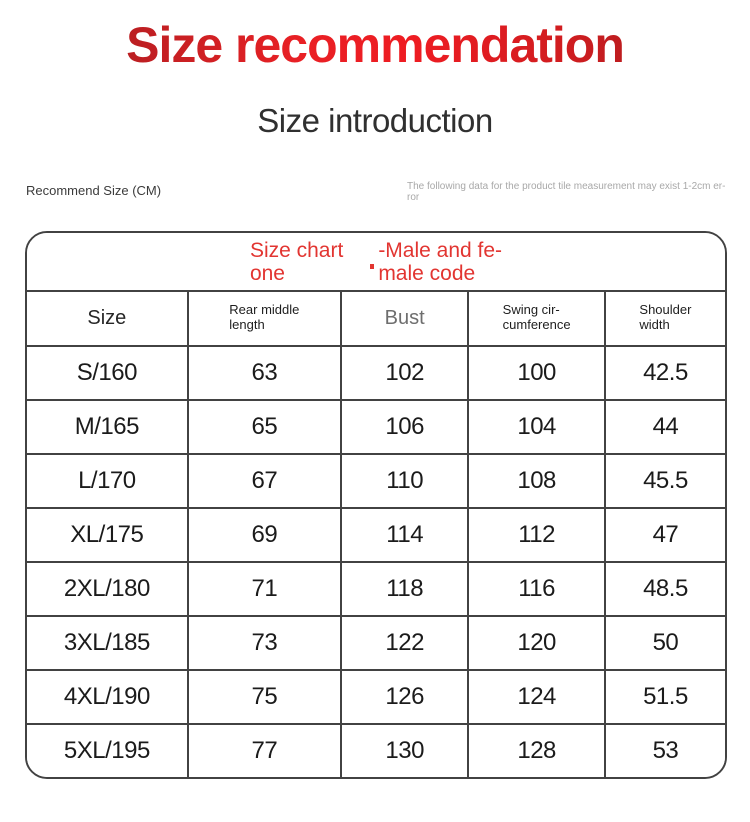 The width and height of the screenshot is (750, 822). I want to click on col-header-line: cumference, so click(536, 324).